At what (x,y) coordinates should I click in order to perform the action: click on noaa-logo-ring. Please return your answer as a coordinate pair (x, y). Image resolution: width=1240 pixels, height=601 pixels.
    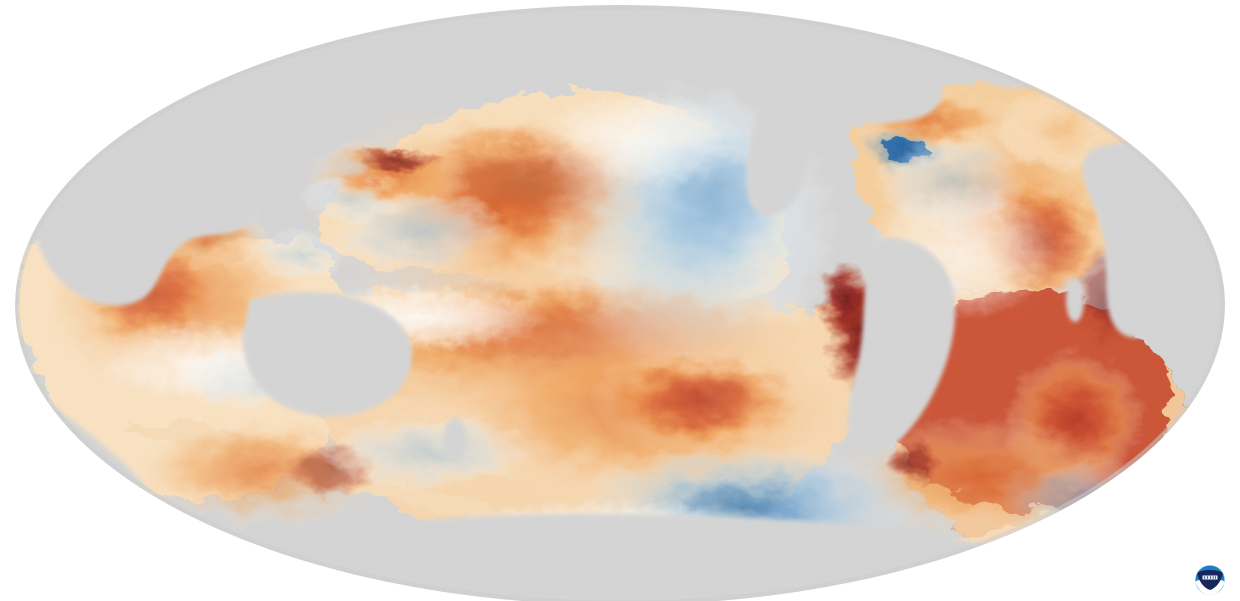
    Looking at the image, I should click on (1210, 580).